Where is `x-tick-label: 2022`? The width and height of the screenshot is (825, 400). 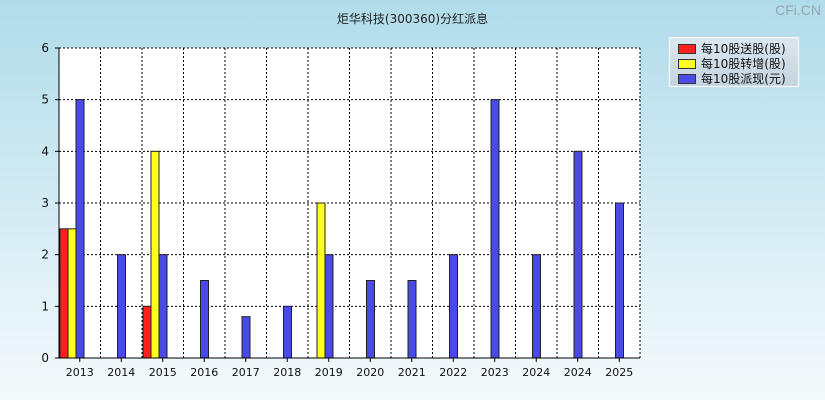 x-tick-label: 2022 is located at coordinates (453, 372).